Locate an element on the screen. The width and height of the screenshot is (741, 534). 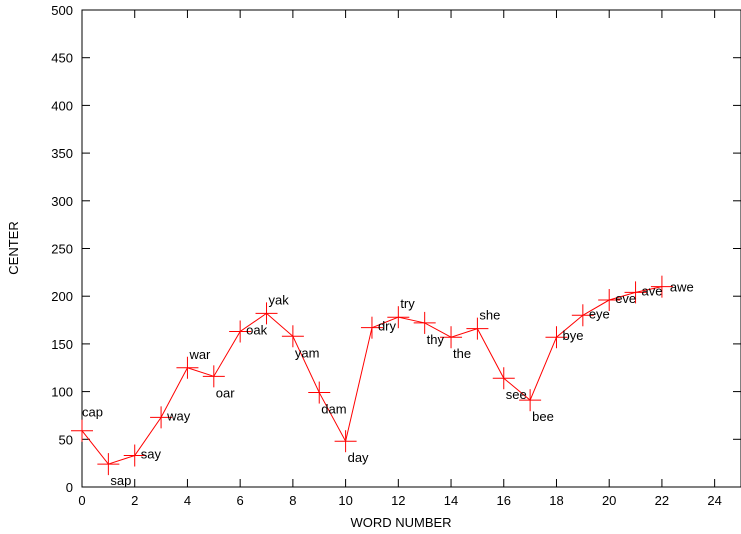
point-label: bee is located at coordinates (543, 416).